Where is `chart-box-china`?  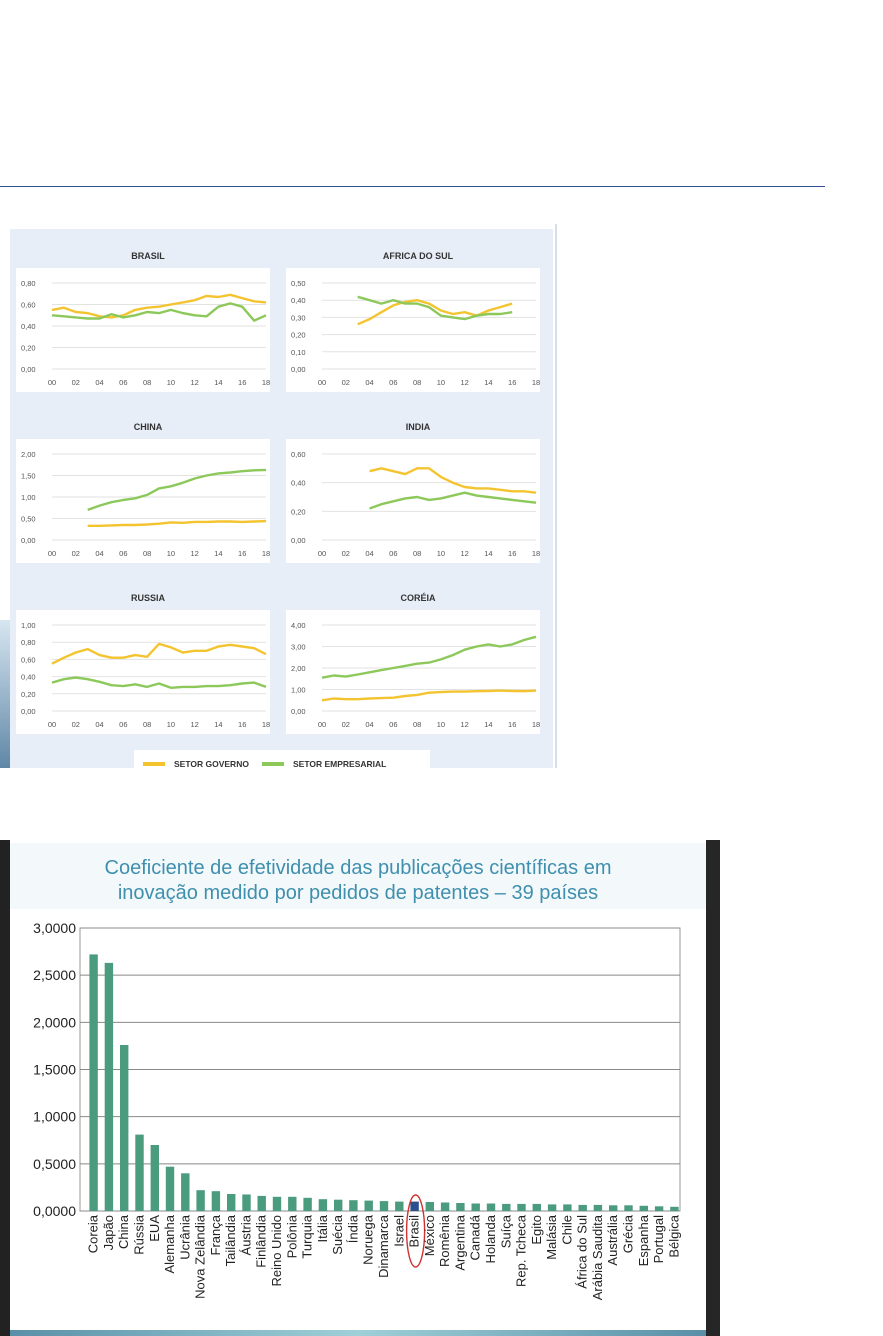
chart-box-china is located at coordinates (143, 501).